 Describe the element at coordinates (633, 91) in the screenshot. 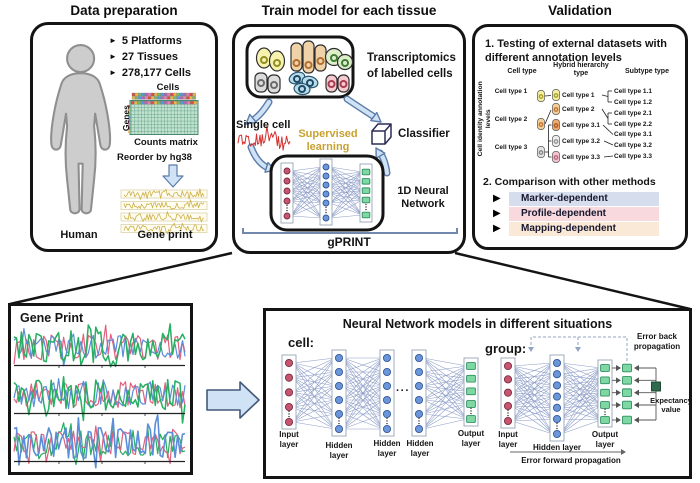

I see `subtype-item: Cell type 1.1` at that location.